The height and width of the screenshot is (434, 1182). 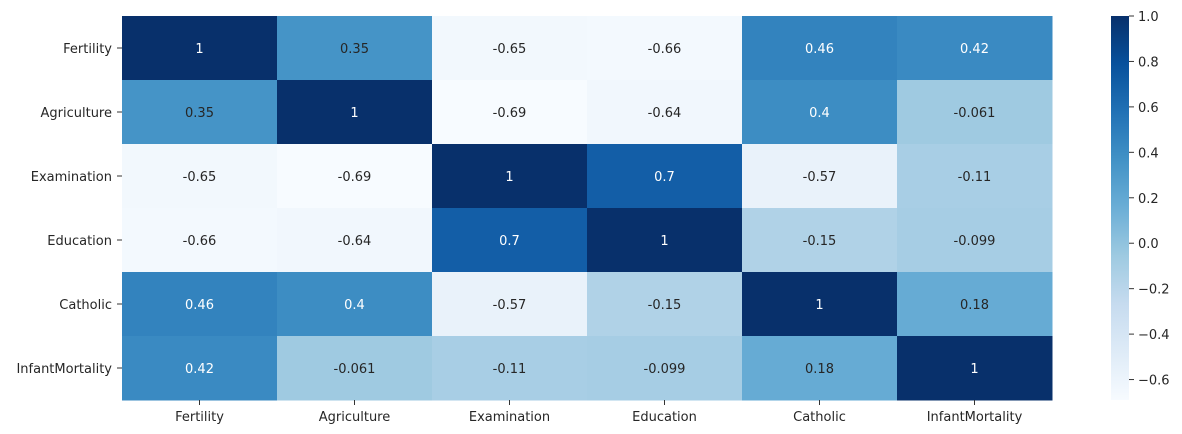 I want to click on colorbar-tick-label: −0.2, so click(x=1154, y=290).